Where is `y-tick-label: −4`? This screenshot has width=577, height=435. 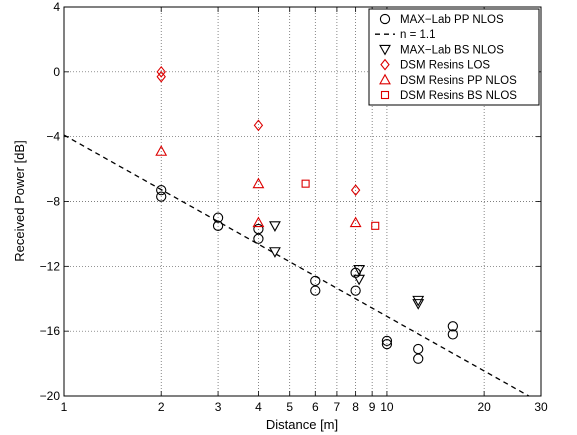
y-tick-label: −4 is located at coordinates (53, 137).